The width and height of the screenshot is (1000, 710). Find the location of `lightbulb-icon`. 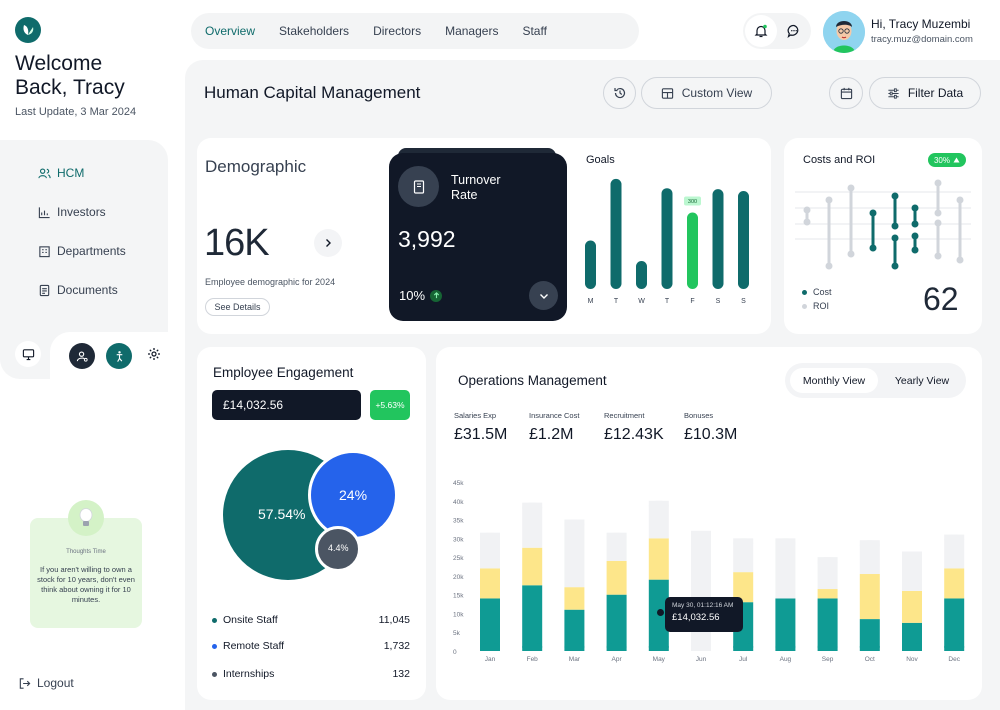

lightbulb-icon is located at coordinates (86, 518).